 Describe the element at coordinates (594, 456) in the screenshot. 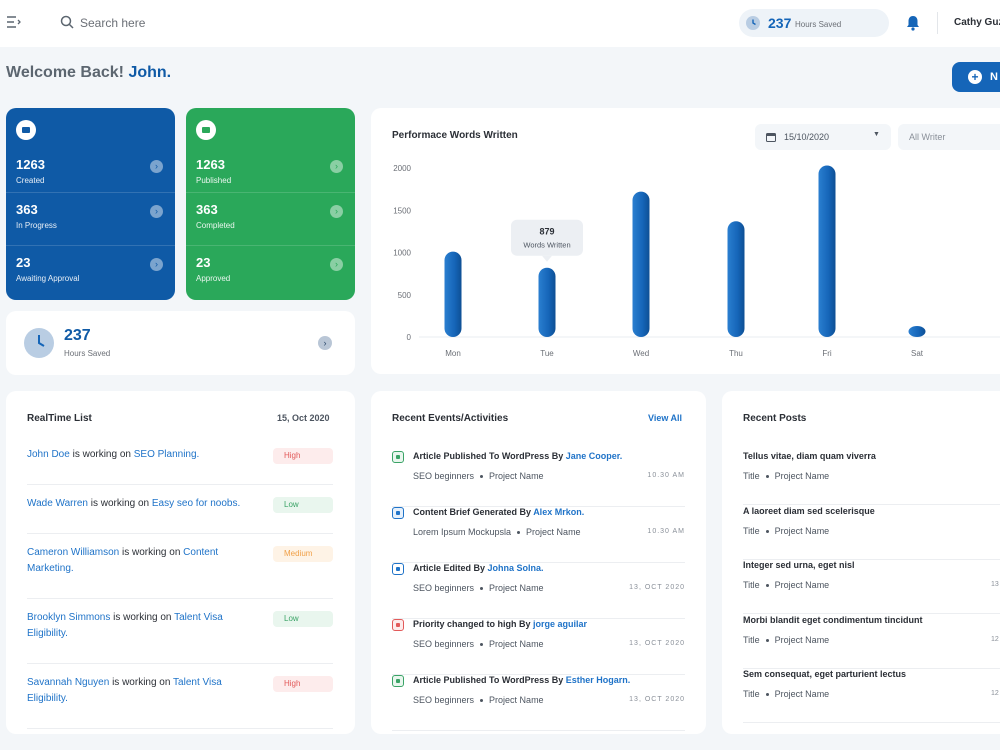

I see `event-user-link: Jane Cooper.` at that location.